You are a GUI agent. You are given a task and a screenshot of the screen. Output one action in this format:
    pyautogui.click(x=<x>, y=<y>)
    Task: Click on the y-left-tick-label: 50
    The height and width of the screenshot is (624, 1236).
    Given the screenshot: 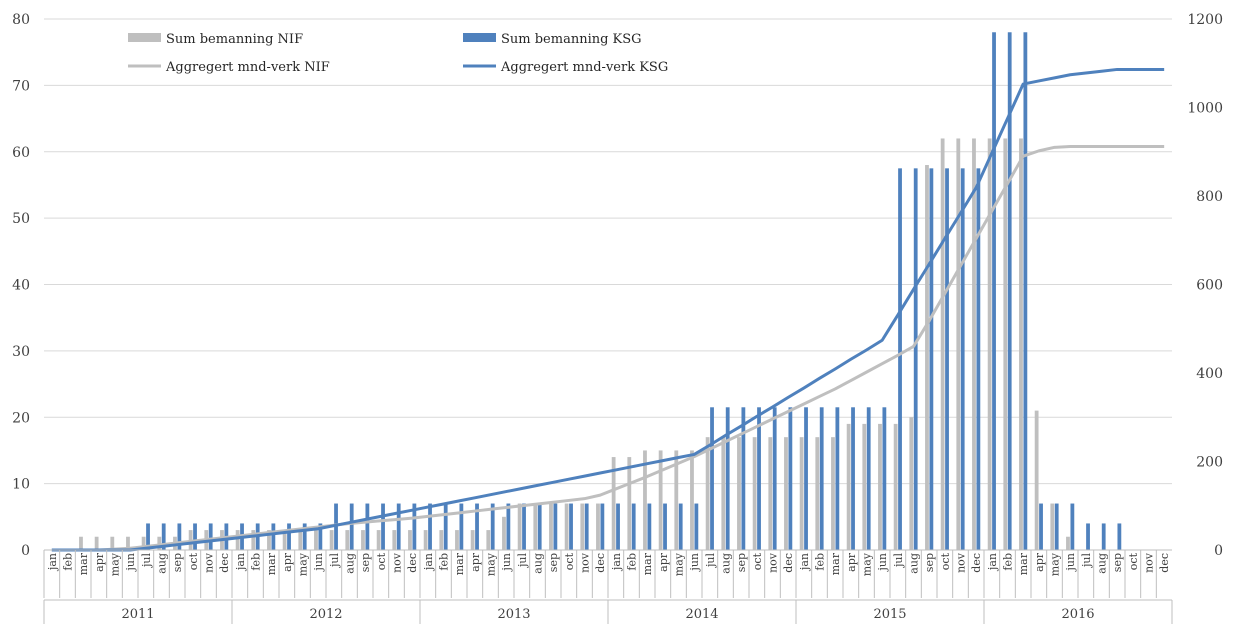 What is the action you would take?
    pyautogui.click(x=21, y=219)
    